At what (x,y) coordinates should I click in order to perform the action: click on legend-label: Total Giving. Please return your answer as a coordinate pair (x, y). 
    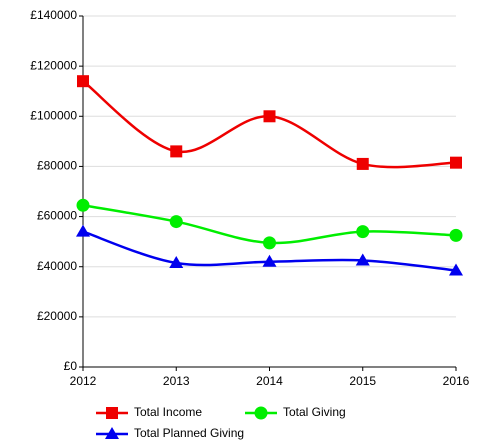
    Looking at the image, I should click on (314, 412).